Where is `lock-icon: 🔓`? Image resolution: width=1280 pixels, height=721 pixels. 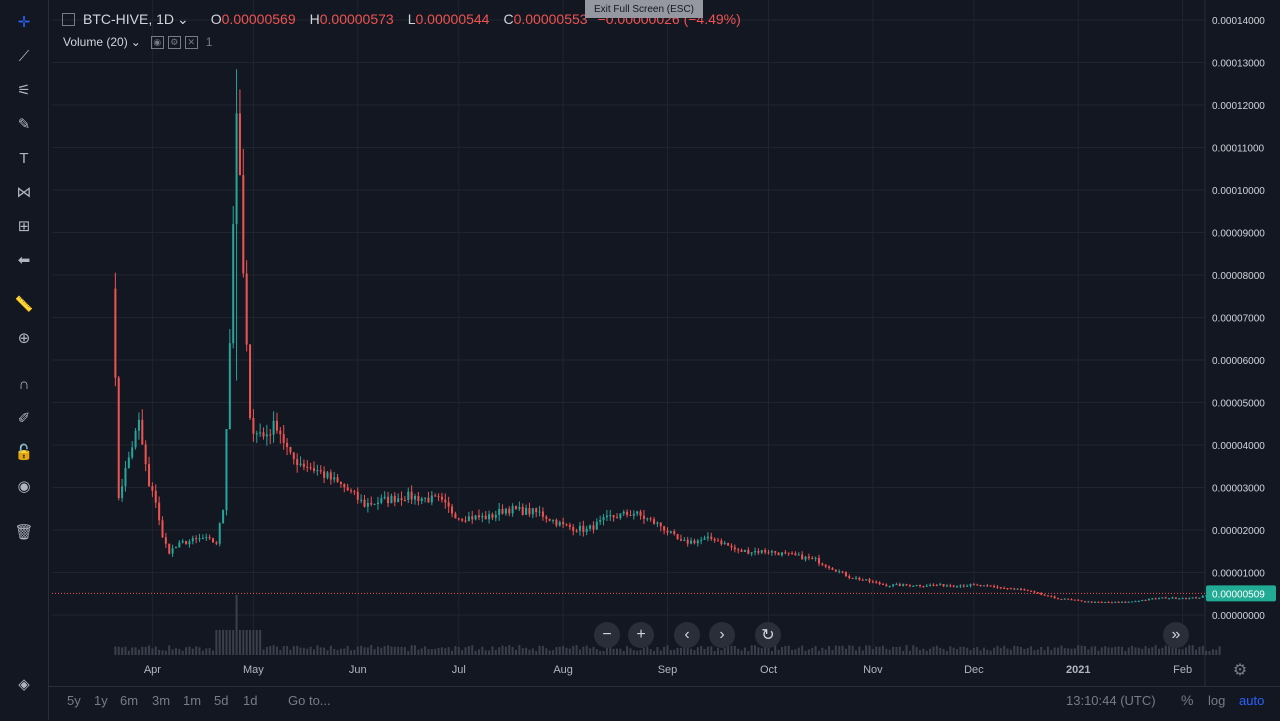 lock-icon: 🔓 is located at coordinates (24, 452).